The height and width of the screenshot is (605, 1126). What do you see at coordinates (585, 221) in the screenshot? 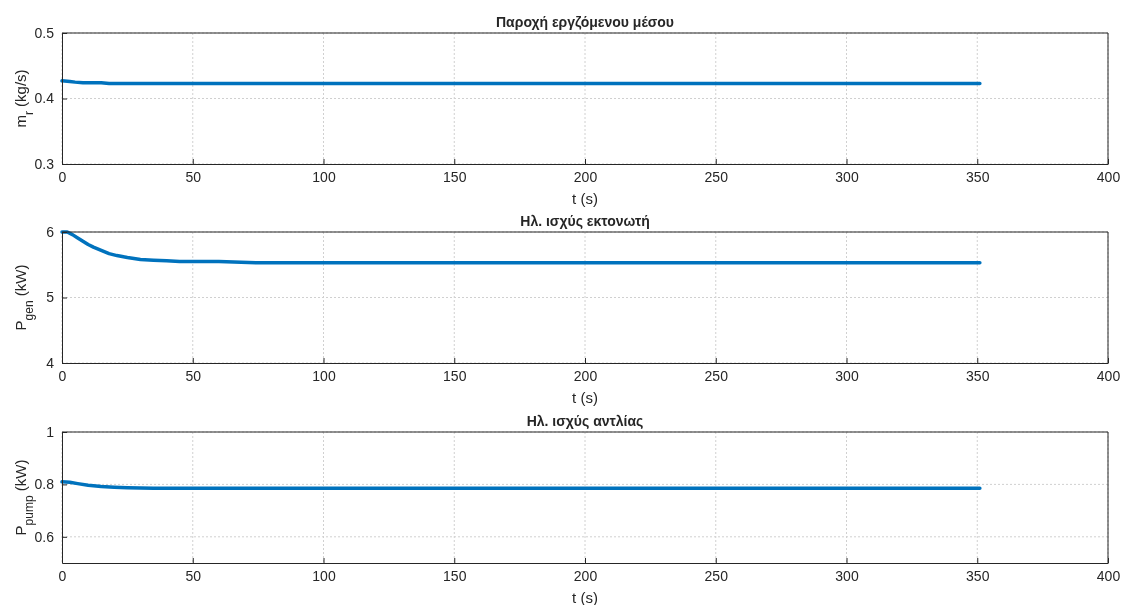
I see `chart-title: Ηλ. ισχύς εκτονωτή` at bounding box center [585, 221].